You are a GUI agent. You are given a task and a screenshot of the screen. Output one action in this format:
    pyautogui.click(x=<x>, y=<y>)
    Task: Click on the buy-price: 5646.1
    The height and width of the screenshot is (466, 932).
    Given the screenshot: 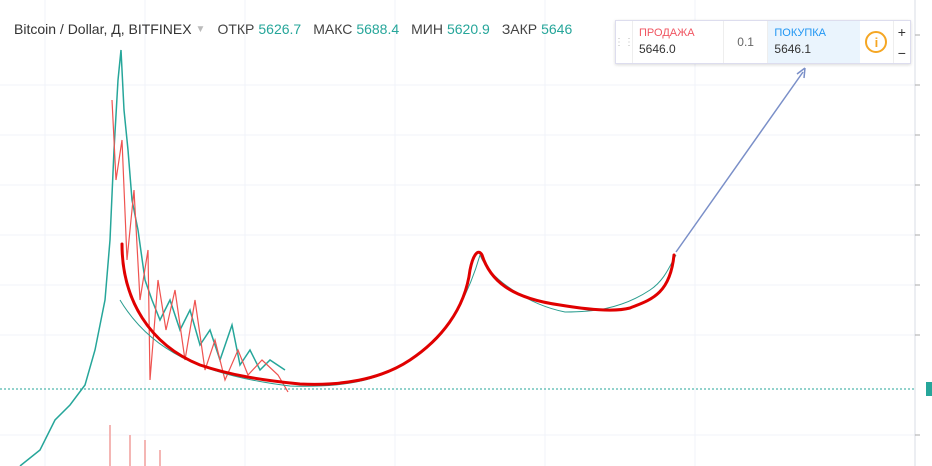 What is the action you would take?
    pyautogui.click(x=793, y=49)
    